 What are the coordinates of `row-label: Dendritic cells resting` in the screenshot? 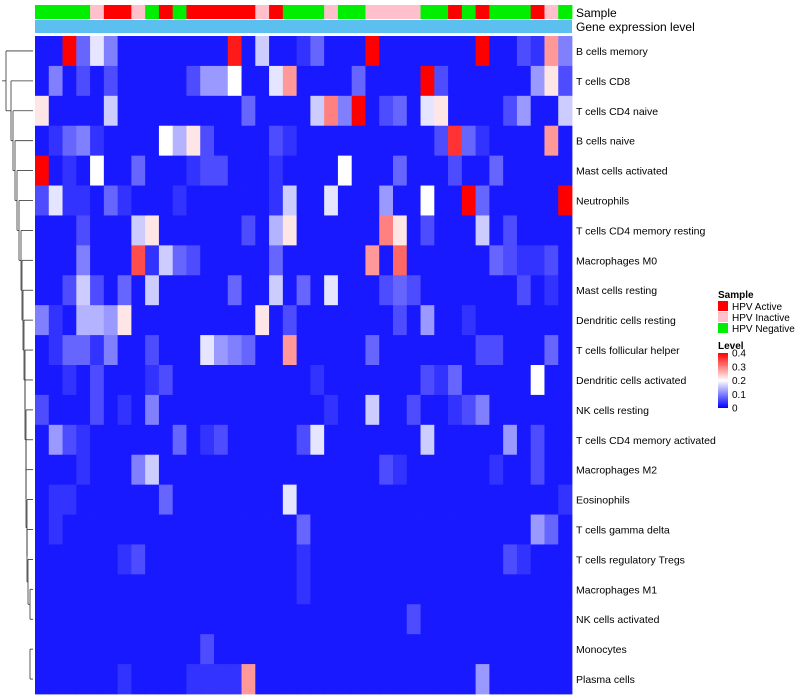 It's located at (626, 321).